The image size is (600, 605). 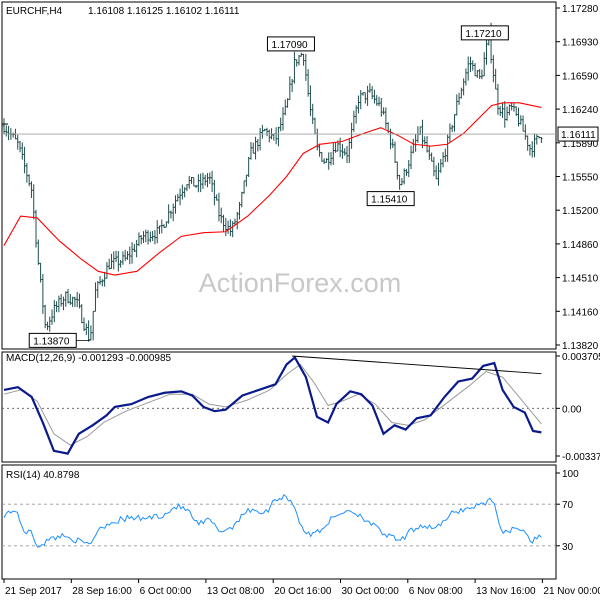 I want to click on x-axis-tick-label: 21 Nov 00:00, so click(x=571, y=591).